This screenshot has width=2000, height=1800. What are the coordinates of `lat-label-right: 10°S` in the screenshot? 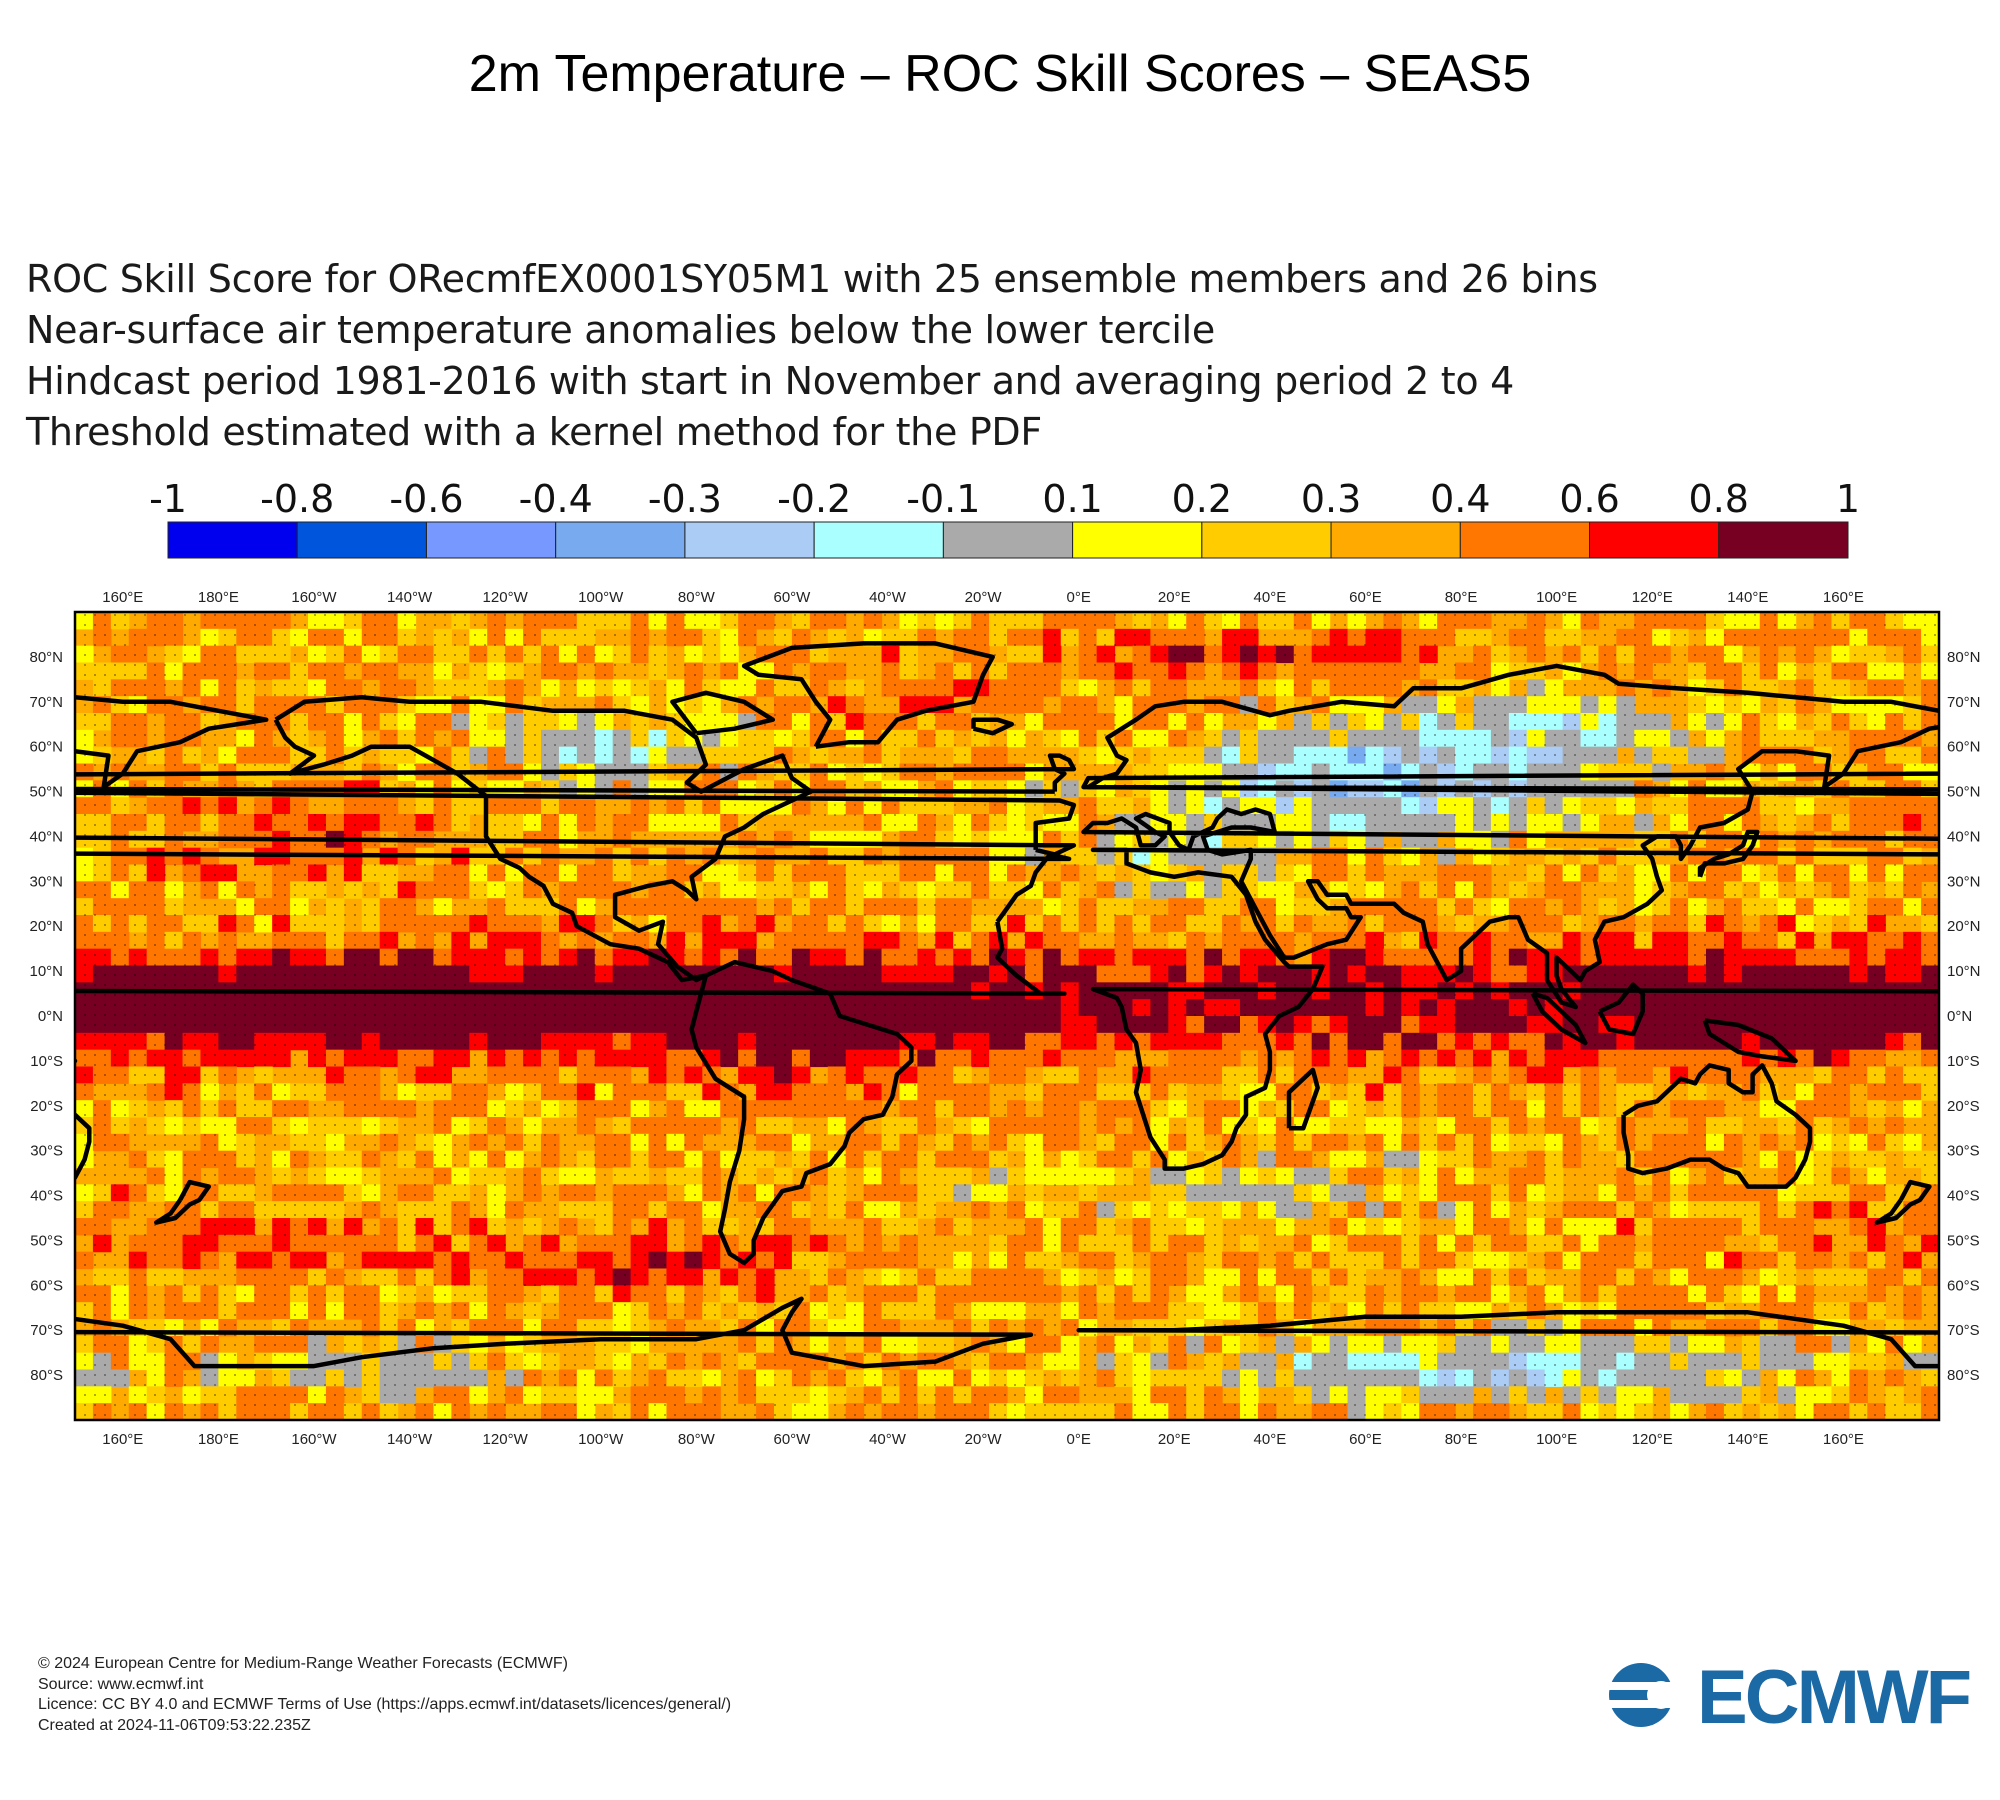 It's located at (1963, 1061).